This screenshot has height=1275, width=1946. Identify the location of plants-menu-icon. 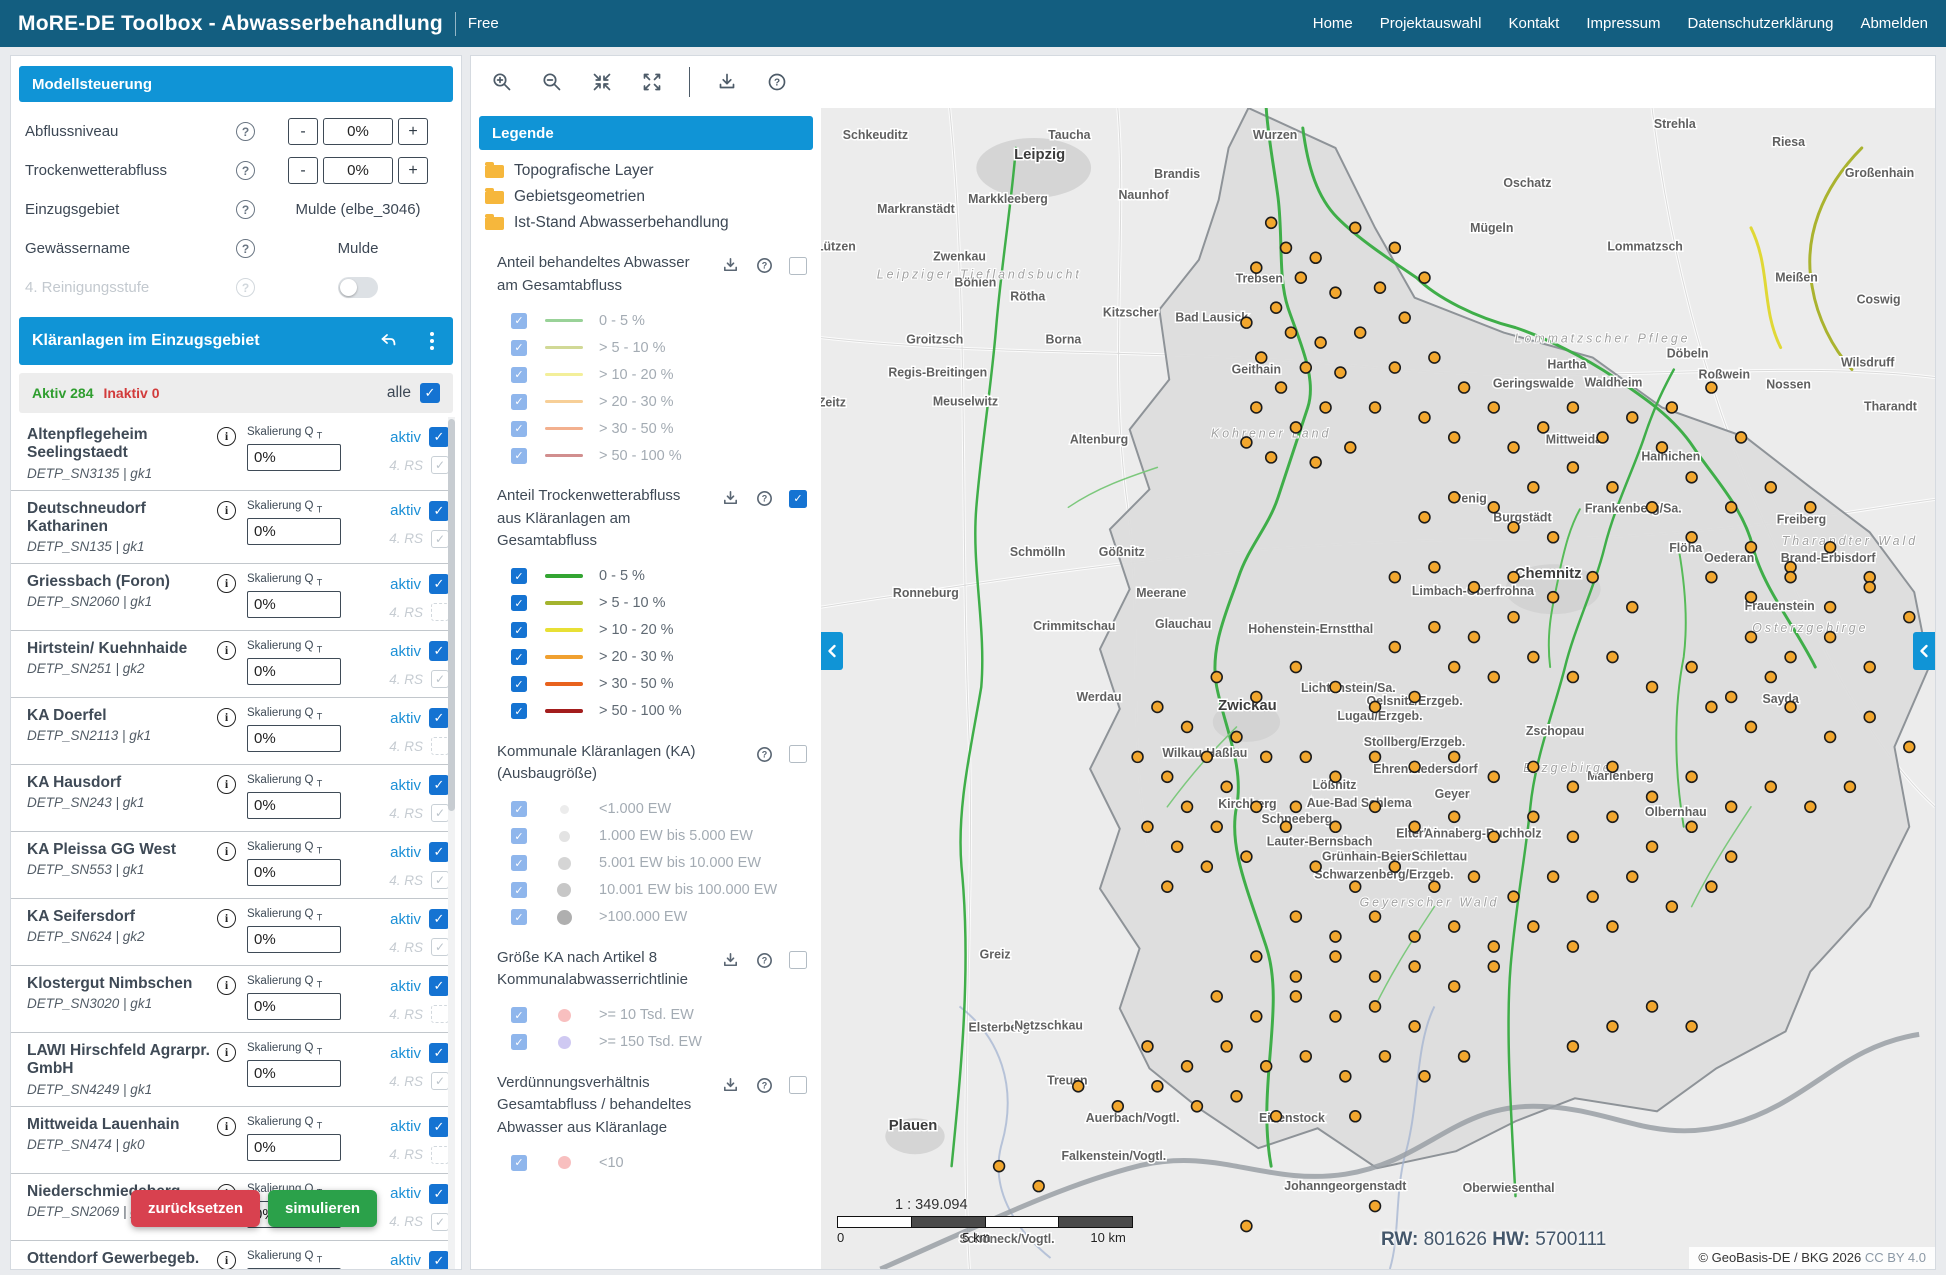
(432, 341).